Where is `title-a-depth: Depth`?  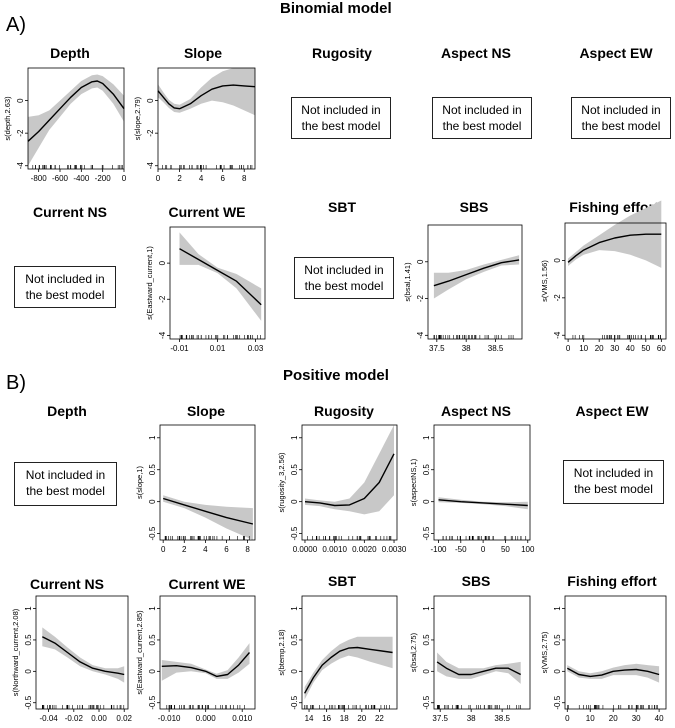
title-a-depth: Depth is located at coordinates (70, 53).